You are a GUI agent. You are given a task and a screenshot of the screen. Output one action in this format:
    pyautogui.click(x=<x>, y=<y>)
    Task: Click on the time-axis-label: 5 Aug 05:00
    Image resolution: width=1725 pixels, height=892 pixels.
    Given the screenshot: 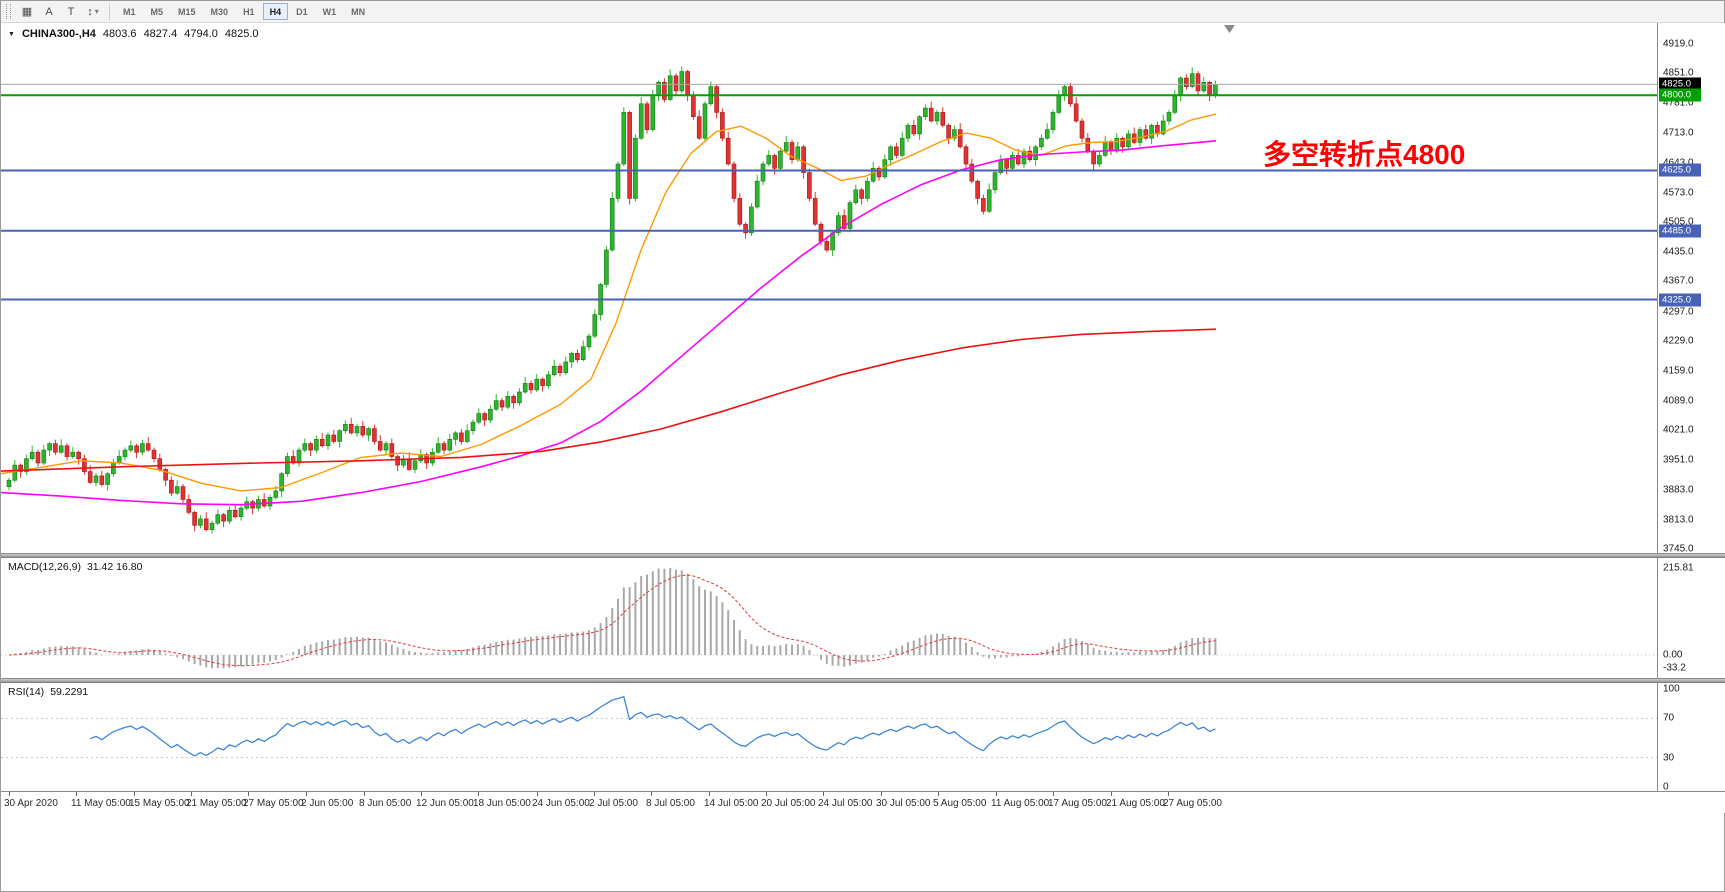 What is the action you would take?
    pyautogui.click(x=960, y=803)
    